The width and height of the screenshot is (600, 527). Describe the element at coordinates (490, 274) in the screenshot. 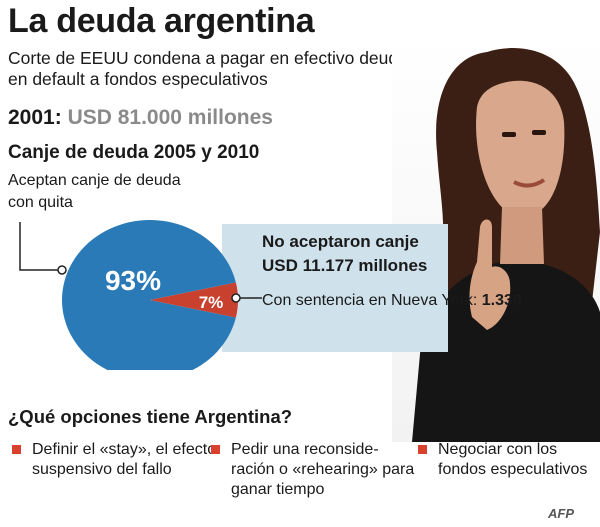

I see `portrait-hand` at that location.